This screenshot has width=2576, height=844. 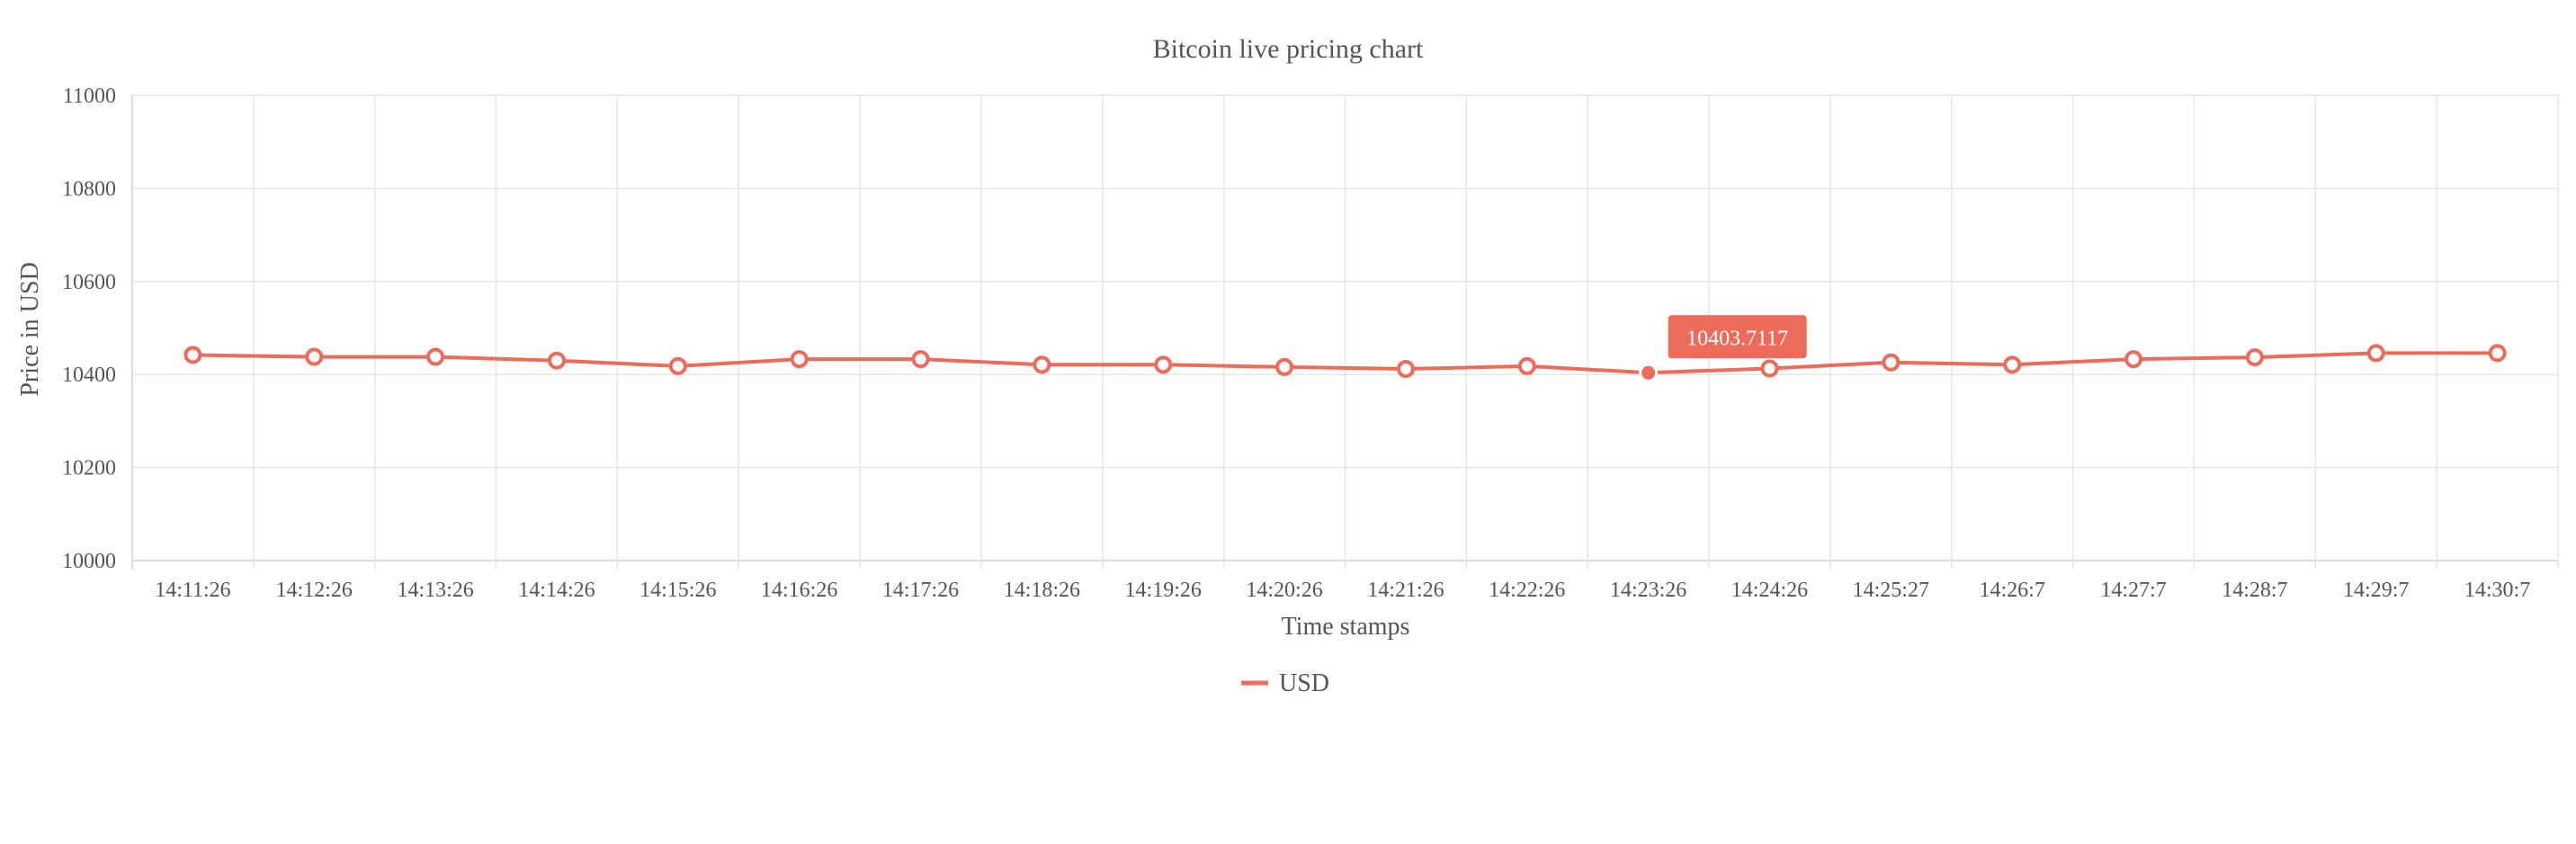 I want to click on y-tick-label: 10600, so click(x=89, y=282).